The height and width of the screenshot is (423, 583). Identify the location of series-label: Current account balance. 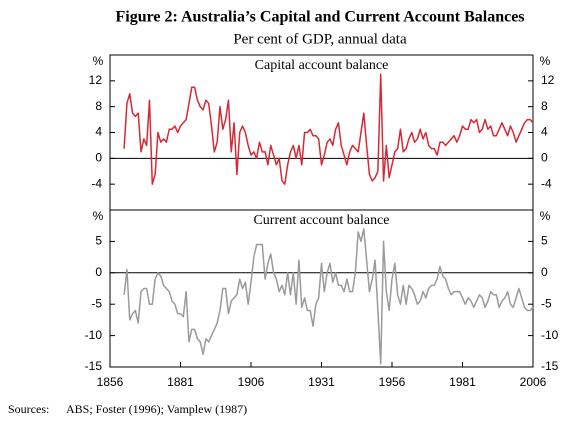
(321, 220).